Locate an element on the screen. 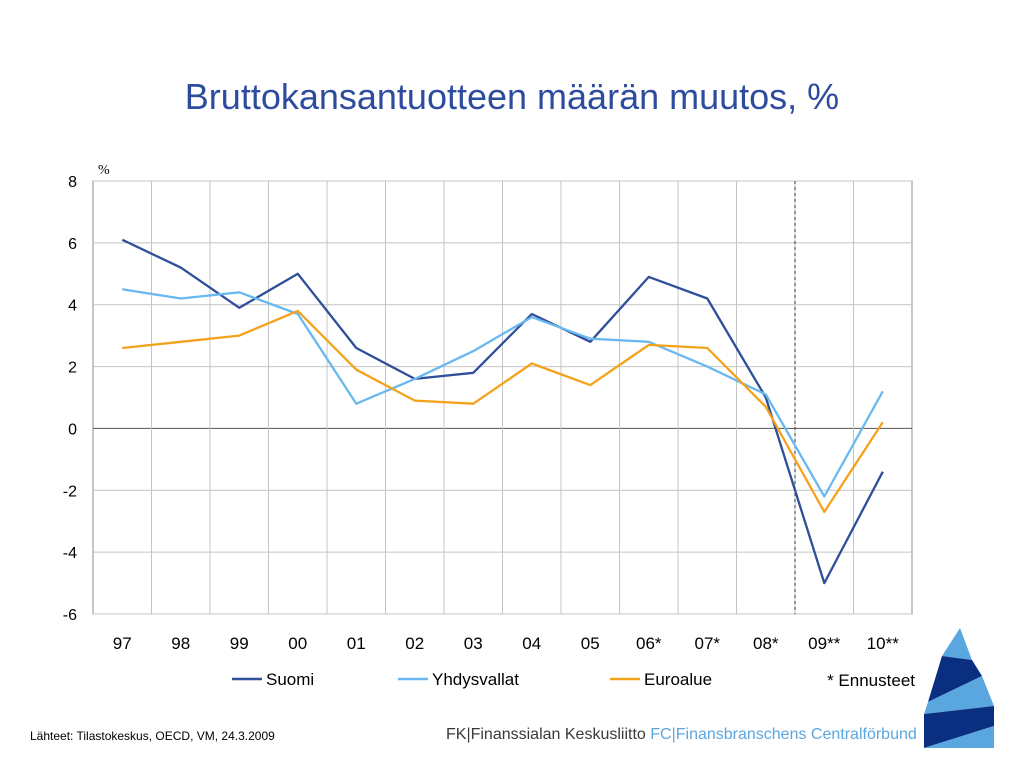 This screenshot has width=1024, height=768. brand-finnish: FK|Finanssialan Keskusliitto is located at coordinates (546, 734).